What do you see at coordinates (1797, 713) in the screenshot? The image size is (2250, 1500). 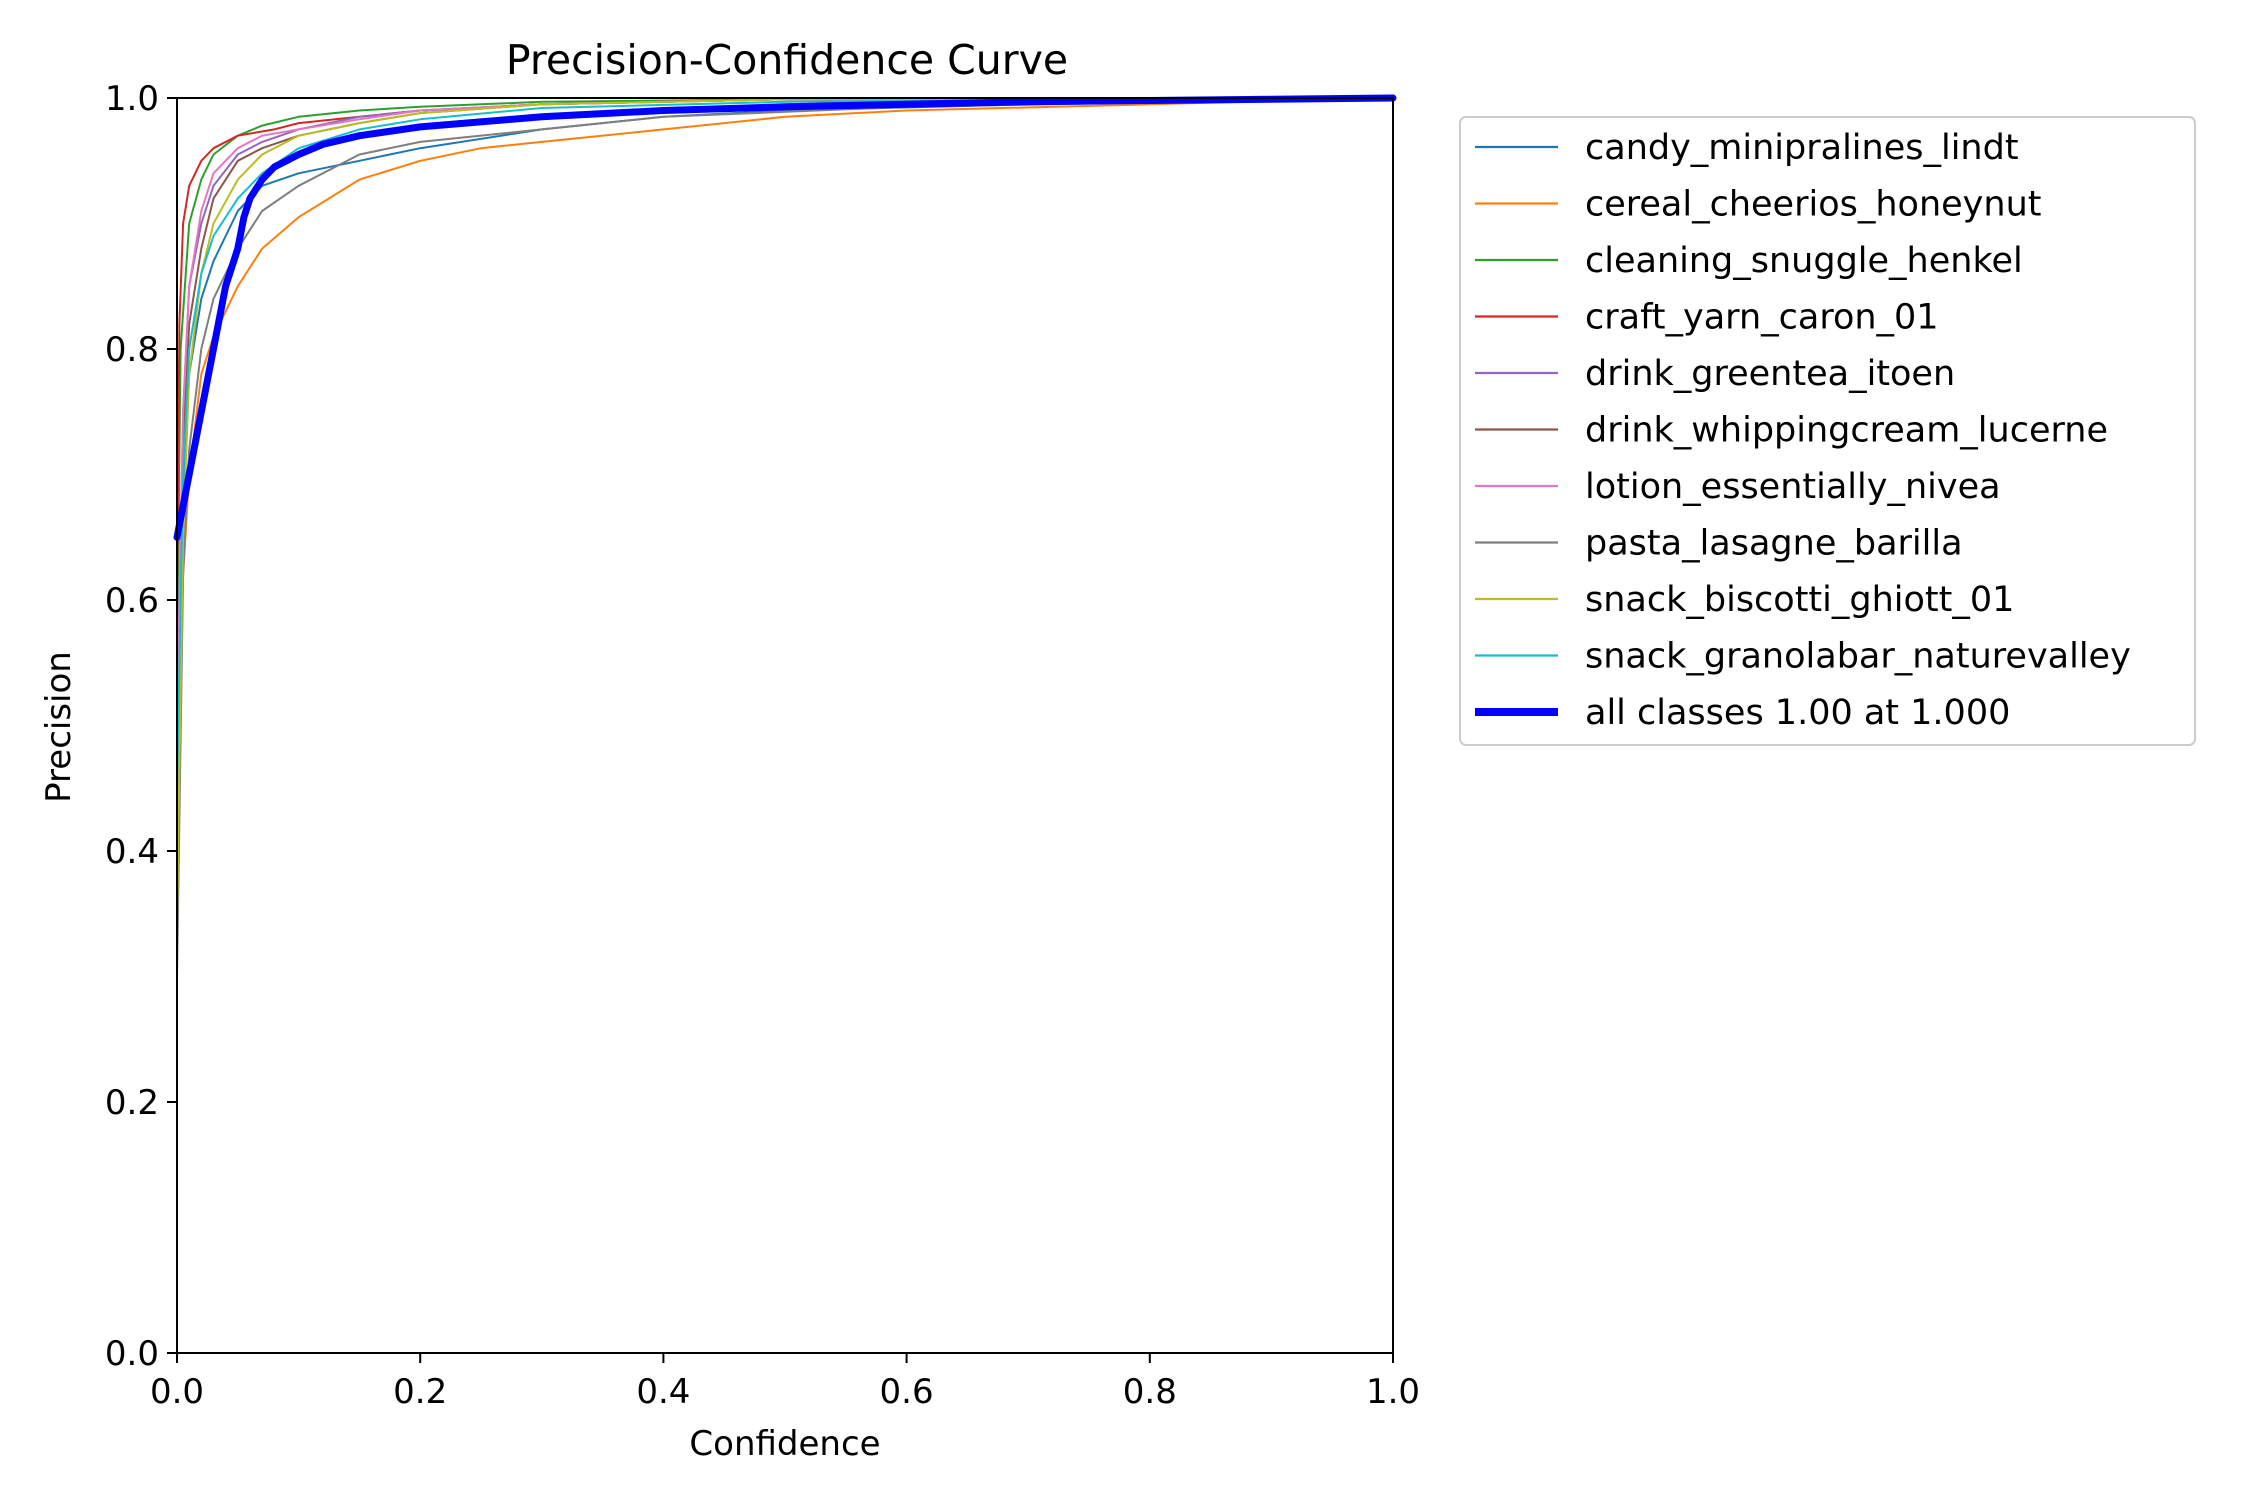 I see `legend-label: all classes 1.00 at 1.000` at bounding box center [1797, 713].